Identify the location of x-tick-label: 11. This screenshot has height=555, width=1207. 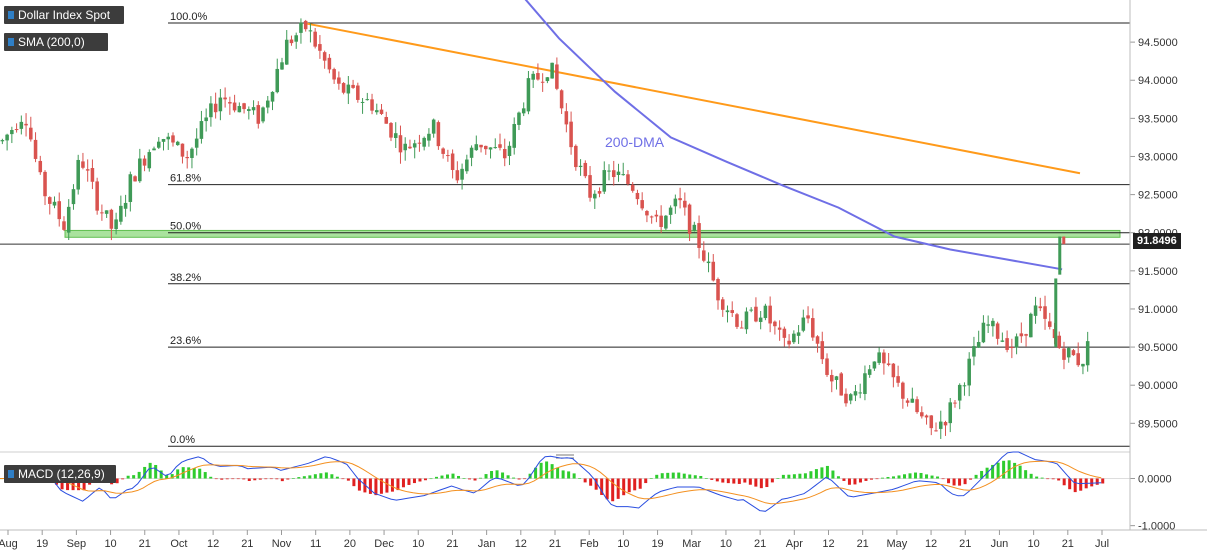
(315, 544).